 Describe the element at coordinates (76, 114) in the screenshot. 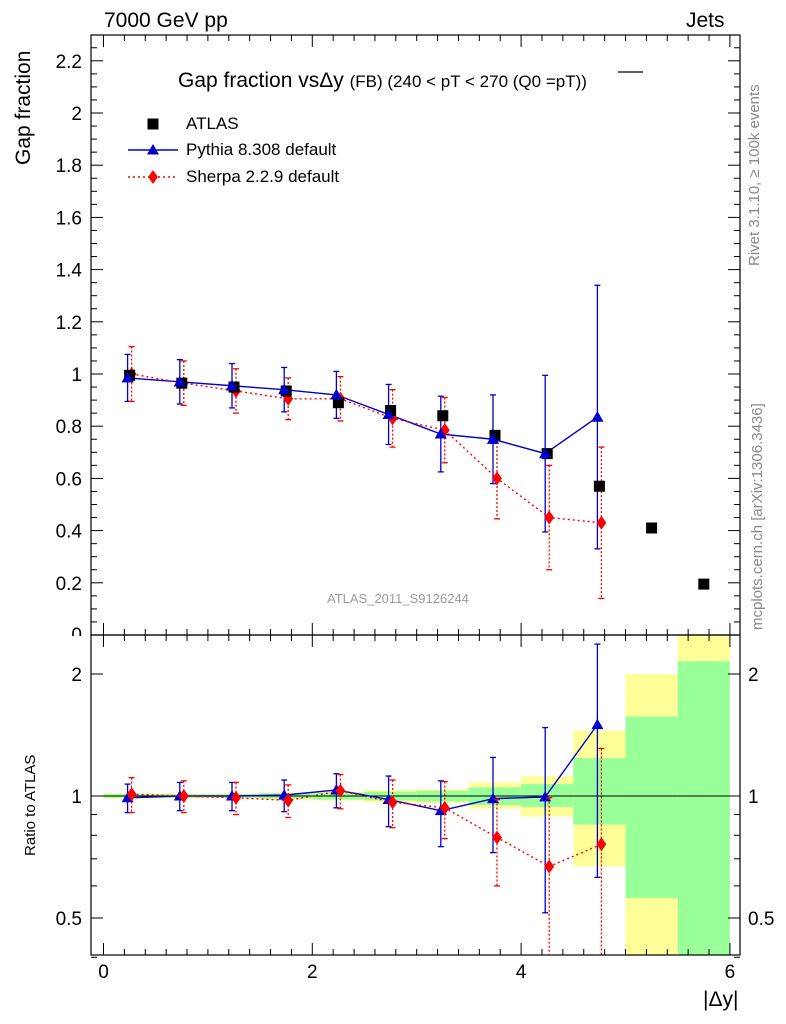

I see `main-y-tick-label: 2` at that location.